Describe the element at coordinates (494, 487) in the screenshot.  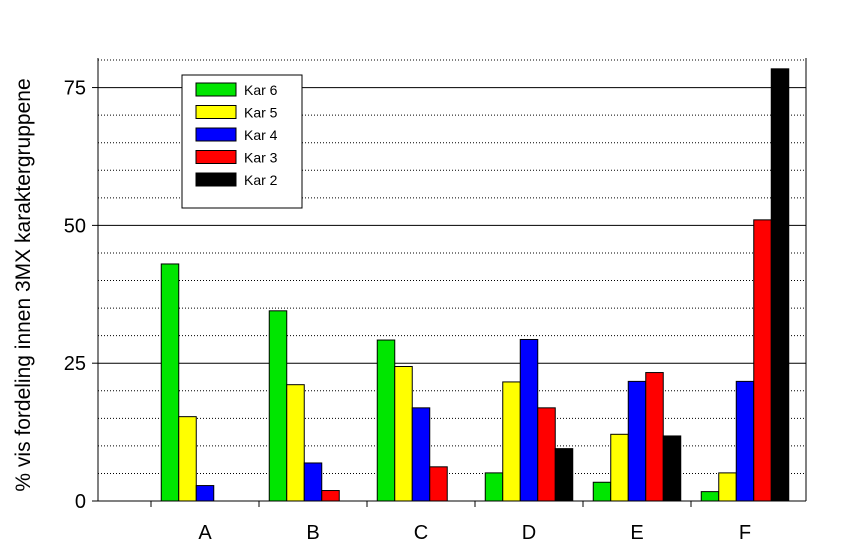
I see `bar-kar-6-d` at that location.